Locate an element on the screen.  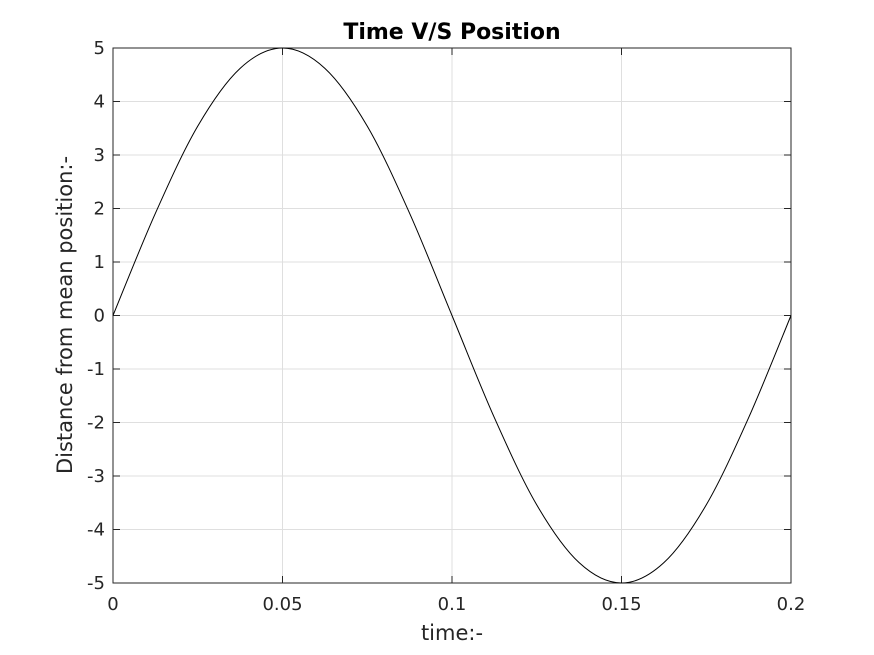
y-tick-label: 3 is located at coordinates (99, 155).